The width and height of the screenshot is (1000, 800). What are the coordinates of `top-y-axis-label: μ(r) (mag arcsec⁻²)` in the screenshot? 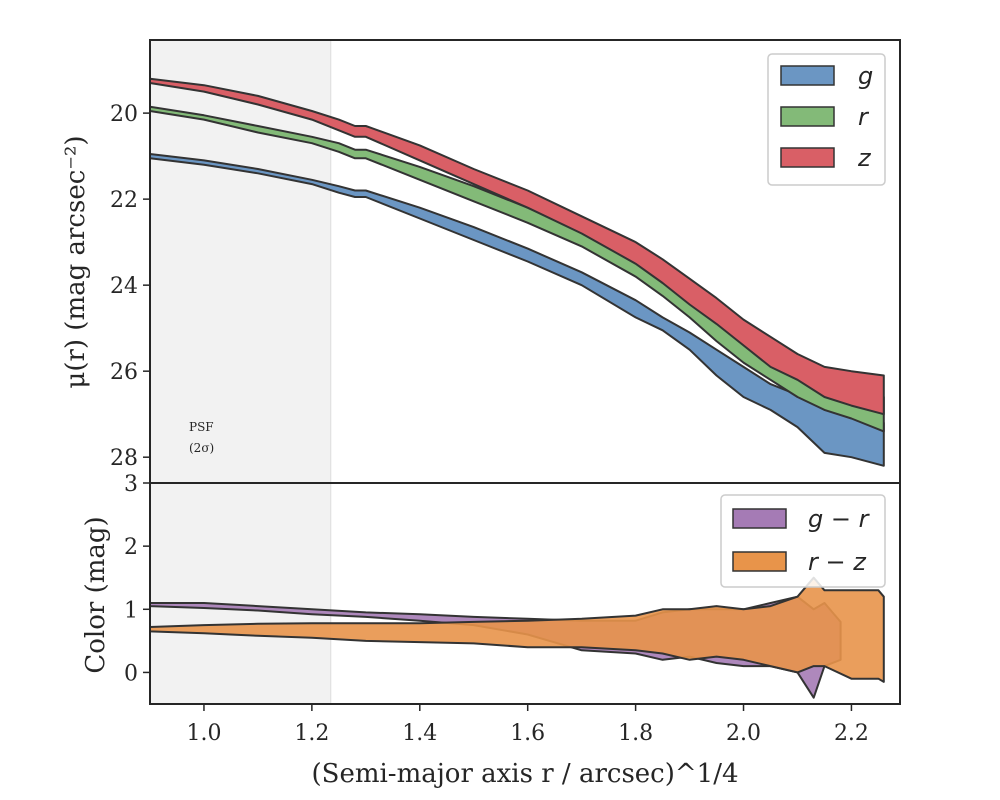 It's located at (76, 261).